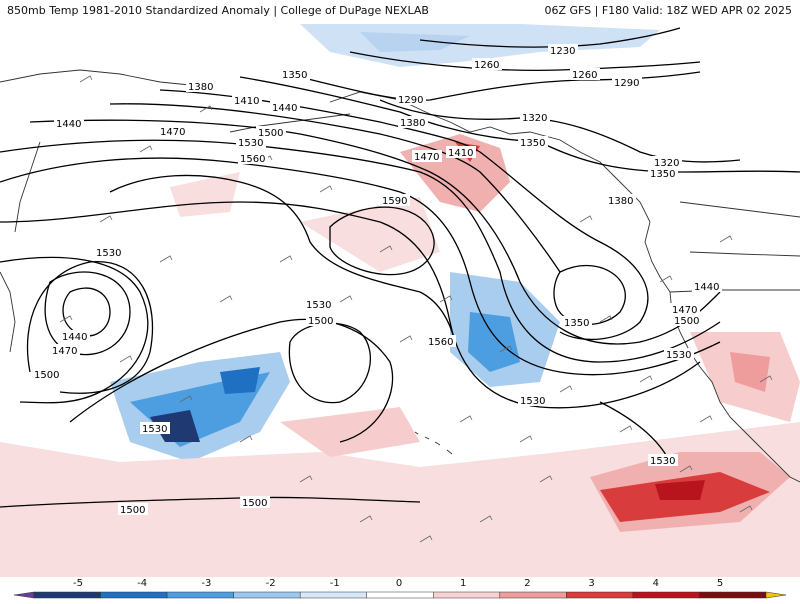  I want to click on contour-1500-south, so click(210, 502).